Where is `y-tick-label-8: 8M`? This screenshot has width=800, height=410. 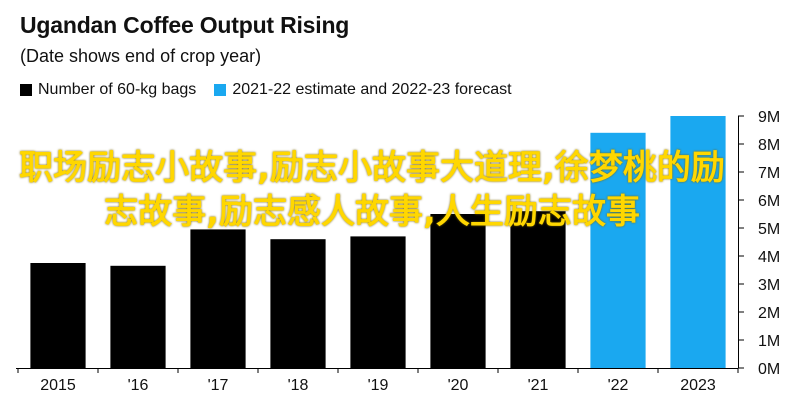
y-tick-label-8: 8M is located at coordinates (769, 145).